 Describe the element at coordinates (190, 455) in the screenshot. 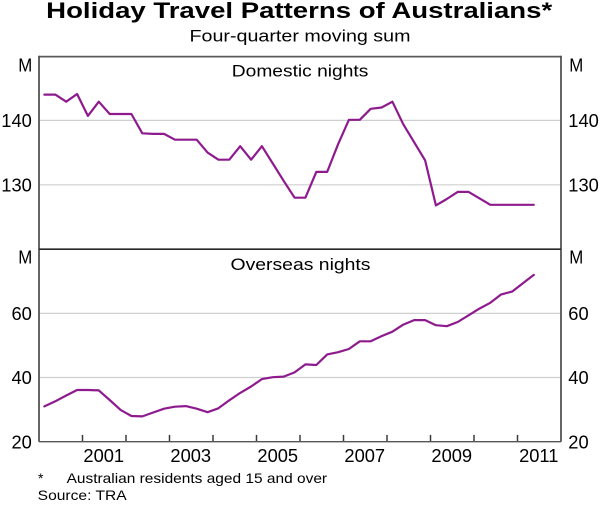

I see `svg-text: 2003` at that location.